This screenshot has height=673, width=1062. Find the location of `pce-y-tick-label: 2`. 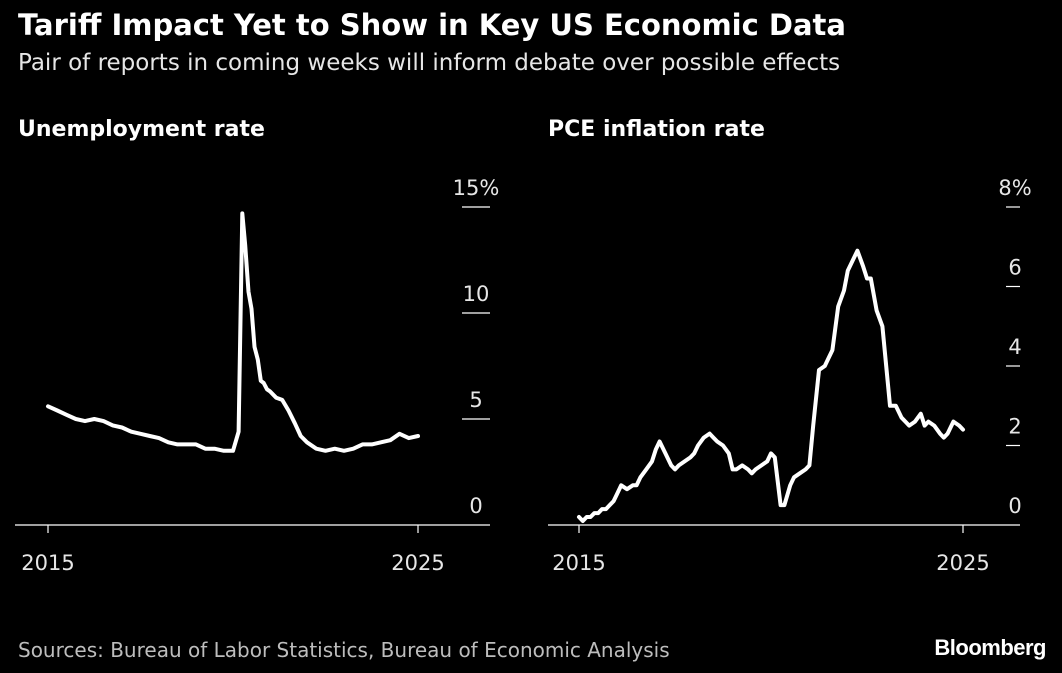

pce-y-tick-label: 2 is located at coordinates (1014, 427).